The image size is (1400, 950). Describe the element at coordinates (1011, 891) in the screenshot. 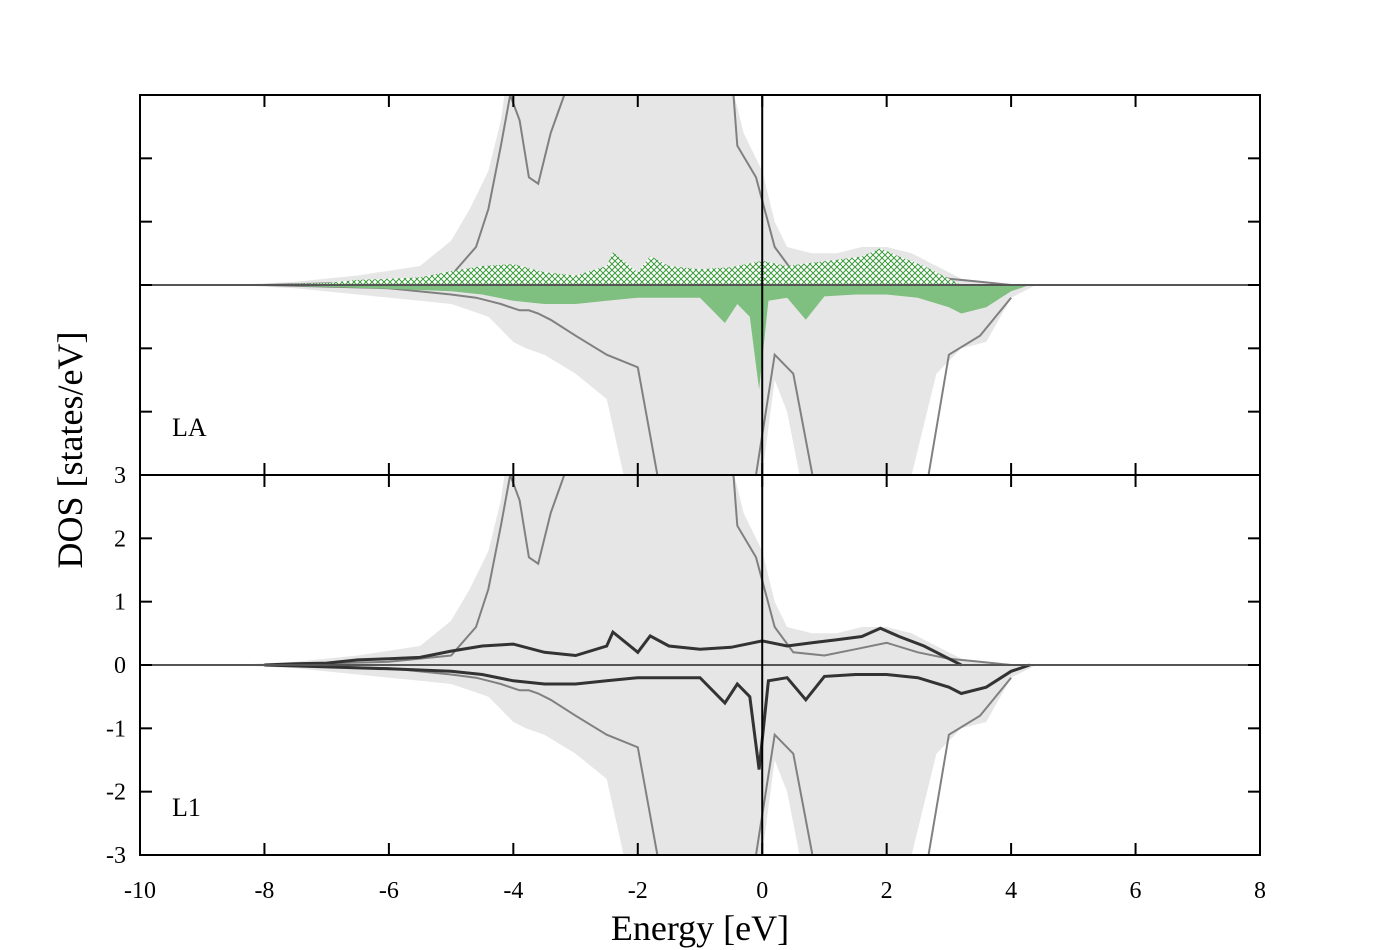

I see `x-tick-label: 4` at that location.